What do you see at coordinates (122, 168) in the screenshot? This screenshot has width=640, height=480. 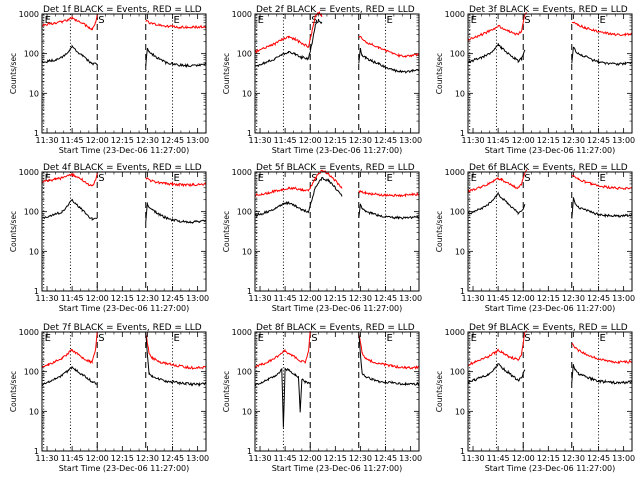 I see `plot-title: Det 4f BLACK = Events, RED = LLD` at bounding box center [122, 168].